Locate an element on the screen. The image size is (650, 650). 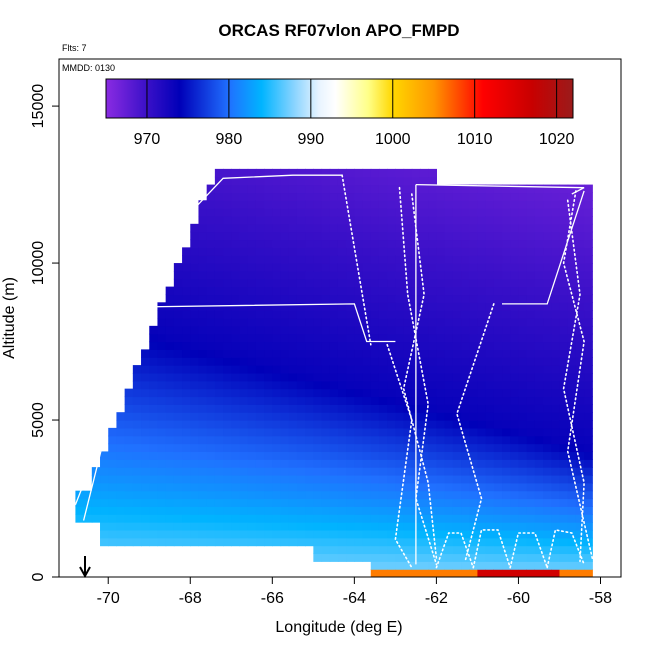
colorbar-tick-label: 980 is located at coordinates (229, 139).